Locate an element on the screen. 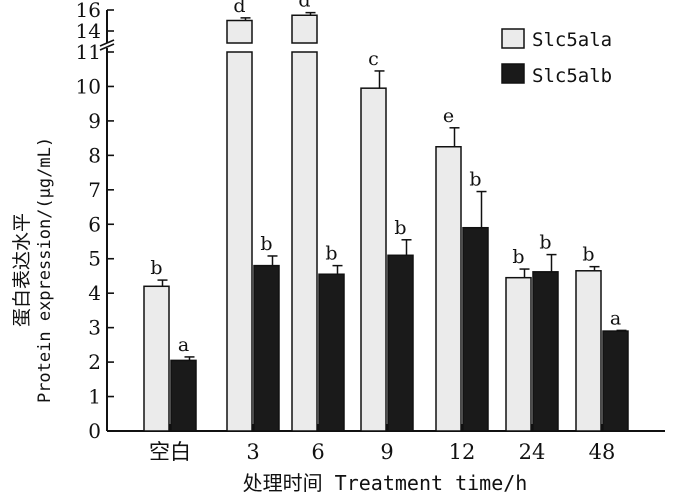 Image resolution: width=700 pixels, height=500 pixels. y-tick-label: 9 is located at coordinates (94, 121).